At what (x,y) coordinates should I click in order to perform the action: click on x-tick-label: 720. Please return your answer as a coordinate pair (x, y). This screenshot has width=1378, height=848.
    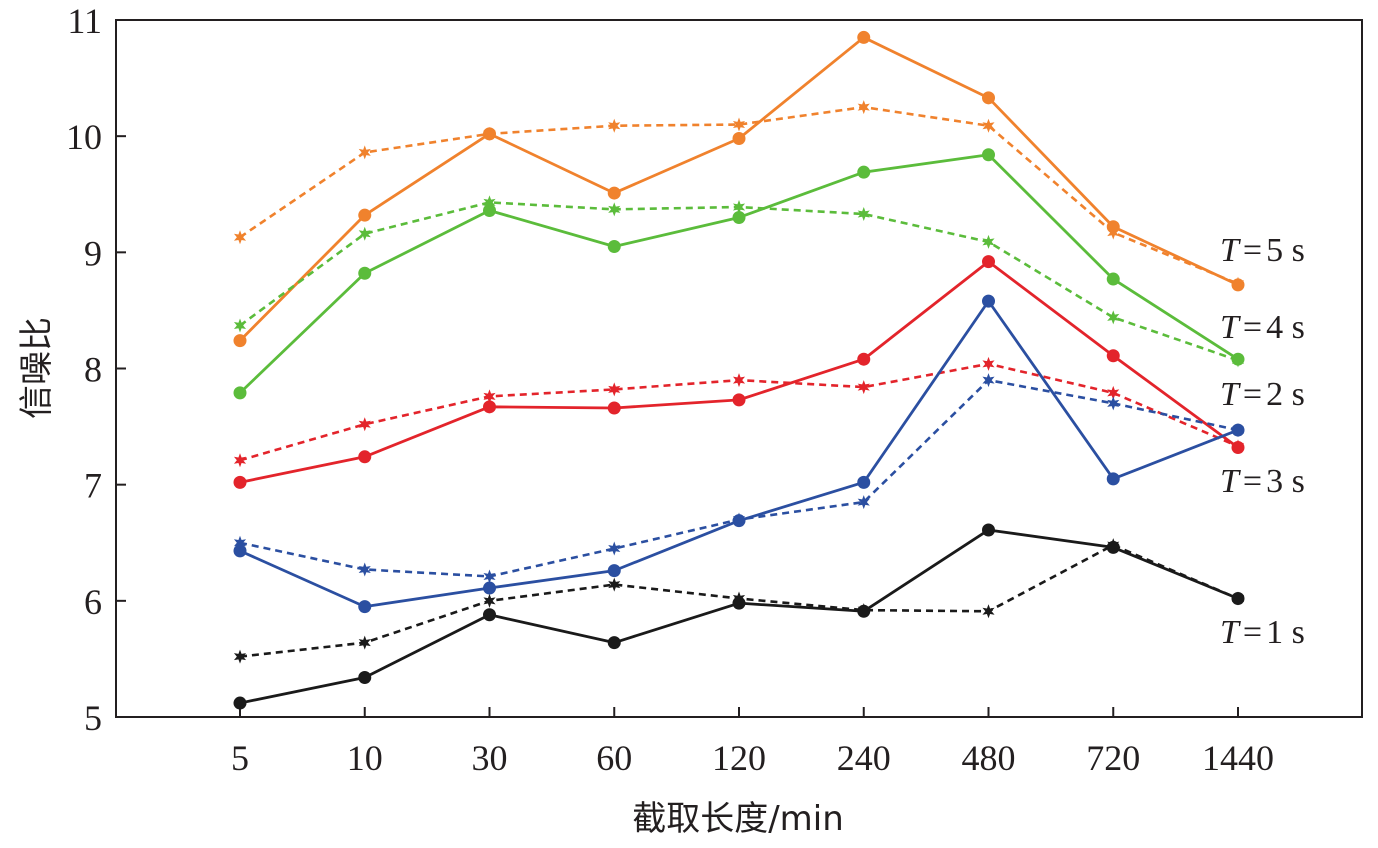
    Looking at the image, I should click on (1113, 758).